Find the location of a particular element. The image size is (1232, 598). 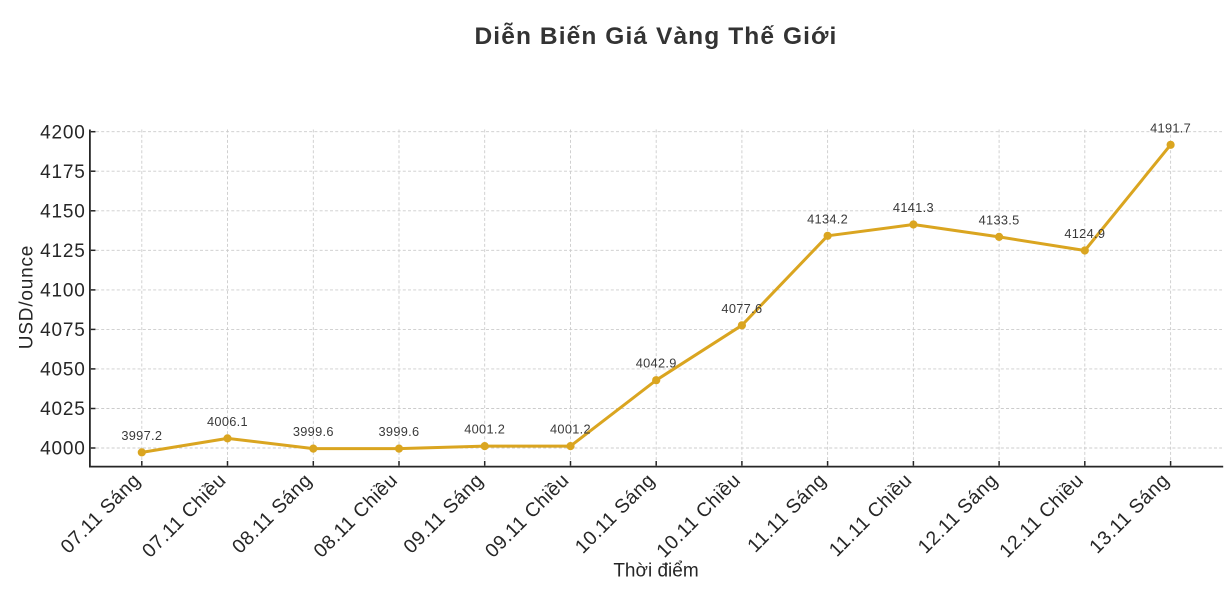

svg-text: Diễn Biến Giá Vàng Thế Giới is located at coordinates (656, 36).